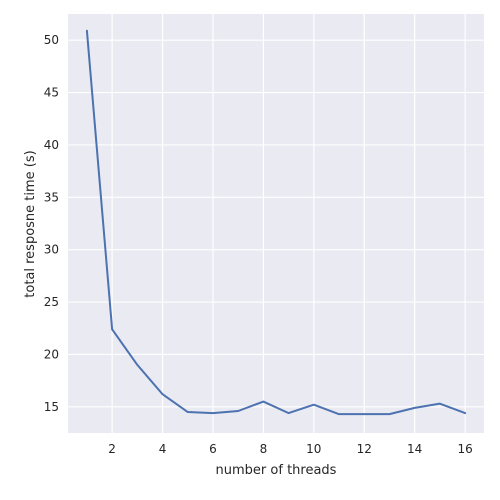  What do you see at coordinates (51, 354) in the screenshot?
I see `y-tick-label: 20` at bounding box center [51, 354].